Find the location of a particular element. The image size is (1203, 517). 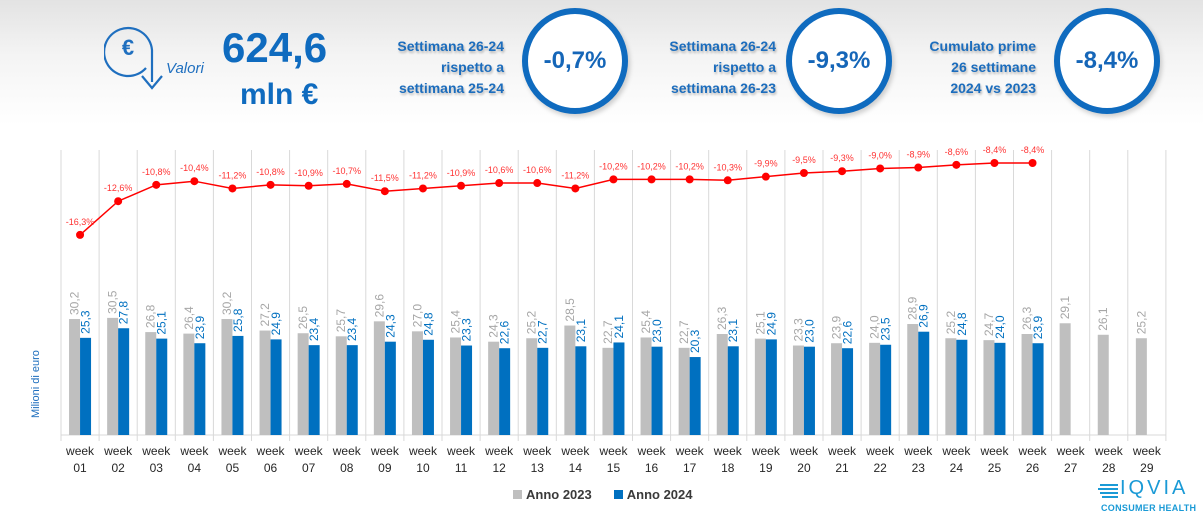

x-tick-label-number: 07 is located at coordinates (309, 468).